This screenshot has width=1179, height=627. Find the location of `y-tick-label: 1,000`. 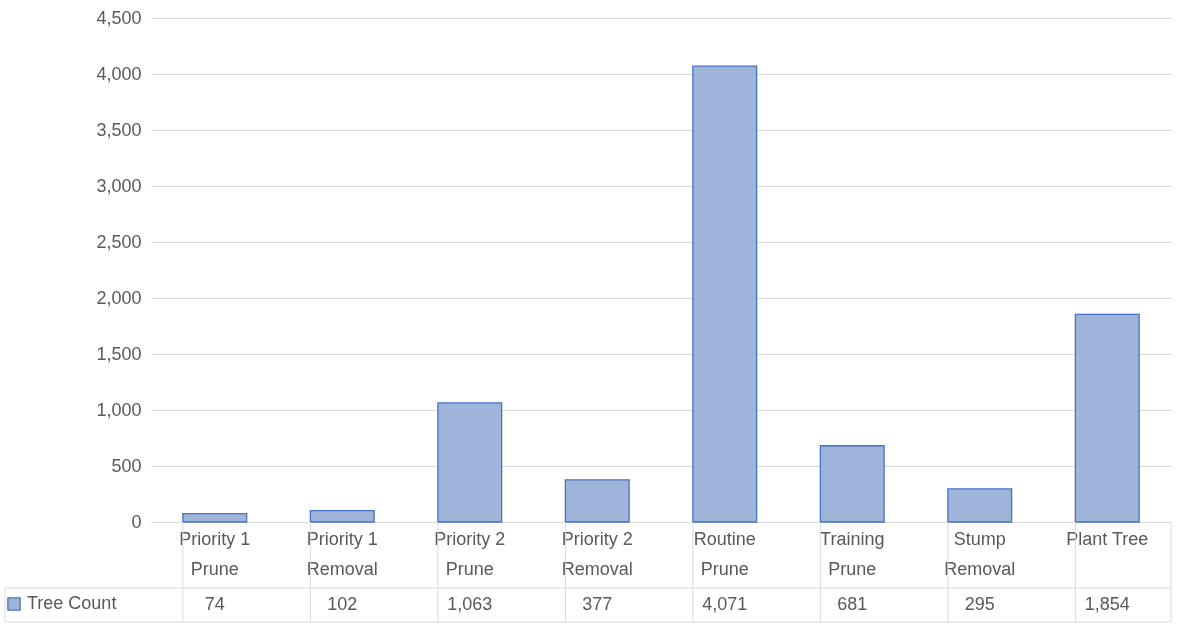

y-tick-label: 1,000 is located at coordinates (119, 409).